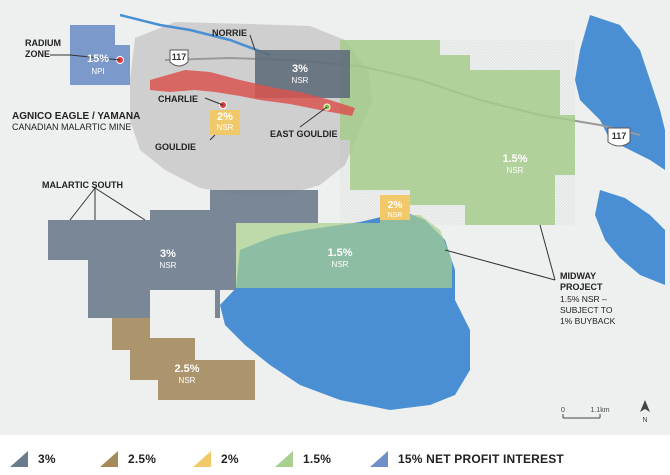  Describe the element at coordinates (300, 80) in the screenshot. I see `norrie-royalty-unit: NSR` at that location.